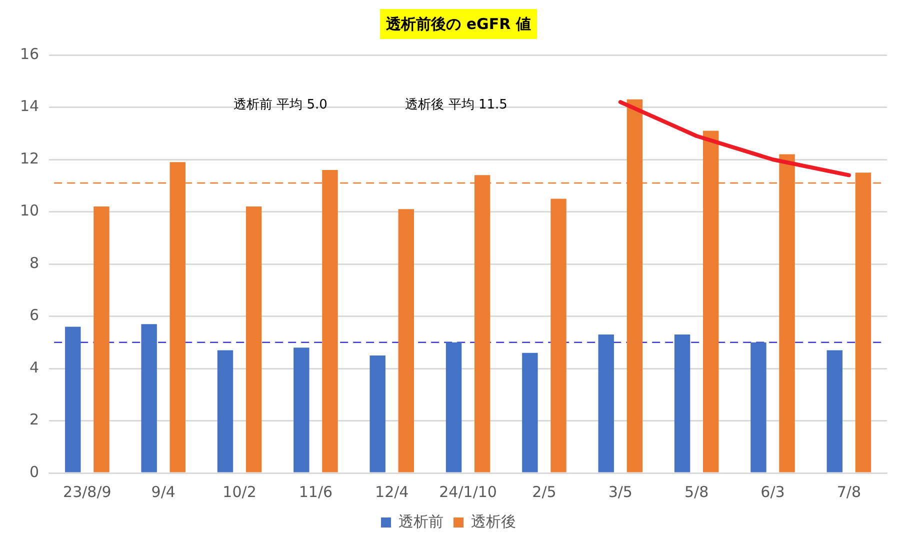  What do you see at coordinates (848, 491) in the screenshot?
I see `x-tick-label: 7/8` at bounding box center [848, 491].